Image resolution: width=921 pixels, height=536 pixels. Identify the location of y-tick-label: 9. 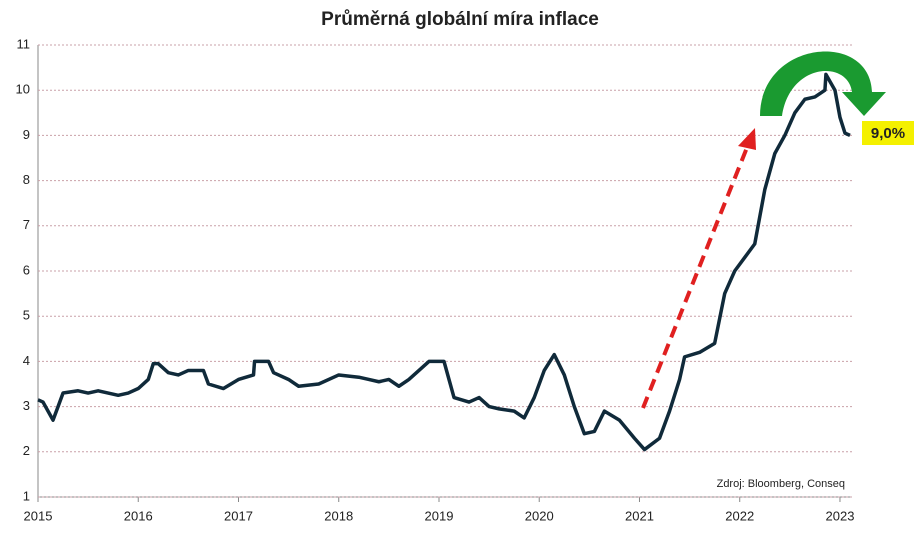
(26, 134).